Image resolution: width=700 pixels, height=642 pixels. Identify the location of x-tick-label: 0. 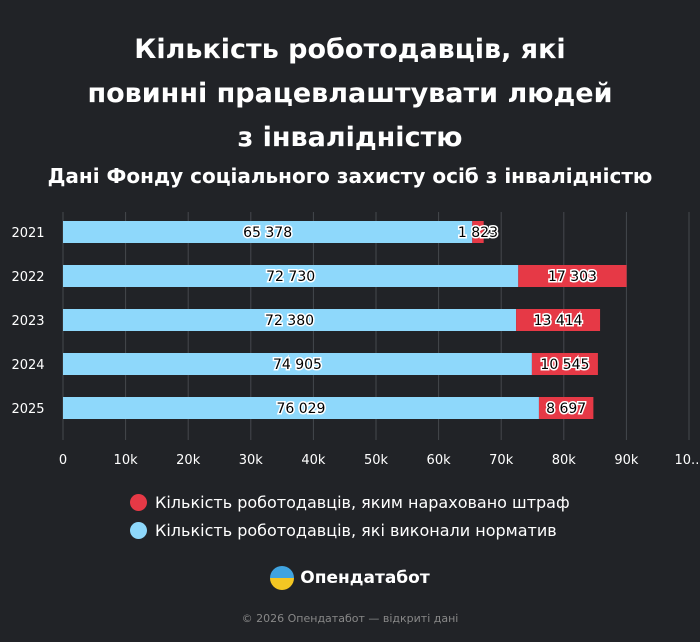
(63, 460).